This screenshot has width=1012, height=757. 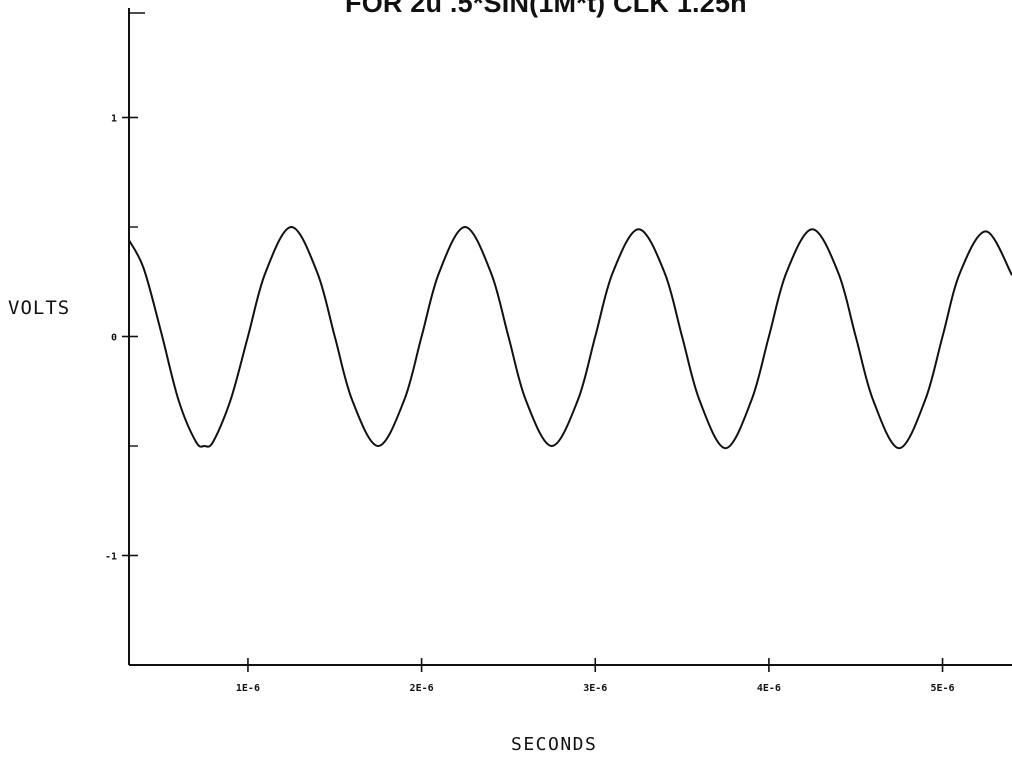 What do you see at coordinates (39, 308) in the screenshot?
I see `y-axis-label: VOLTS` at bounding box center [39, 308].